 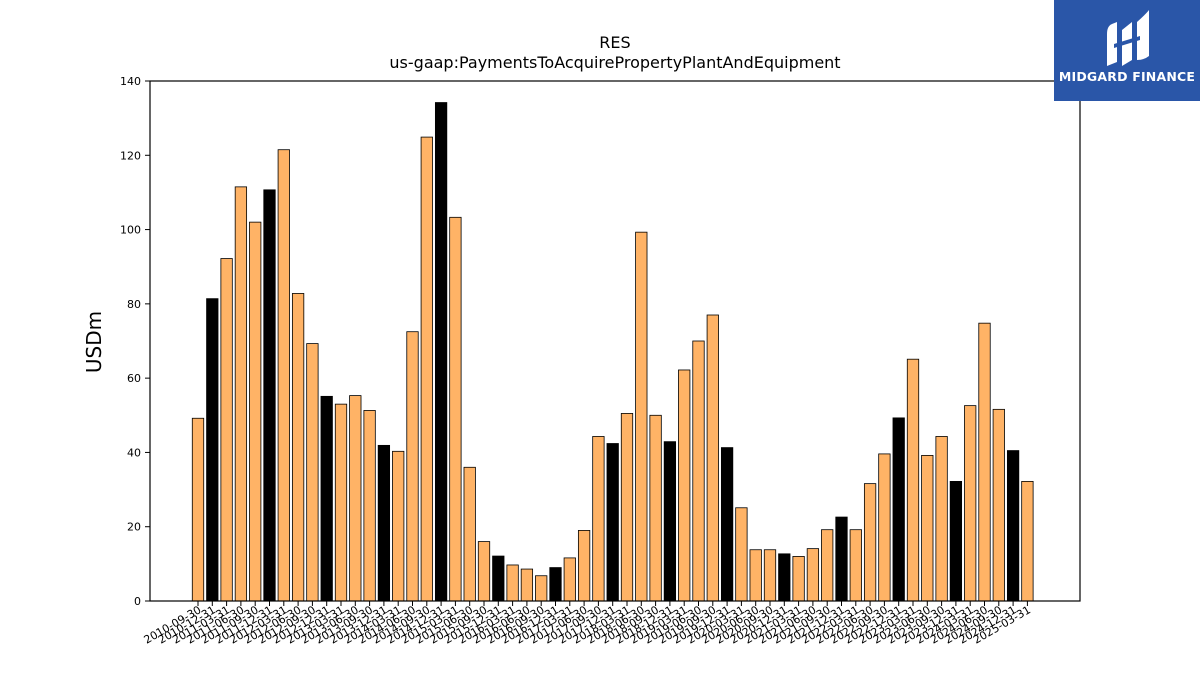 I want to click on chart-title: RES, so click(x=615, y=42).